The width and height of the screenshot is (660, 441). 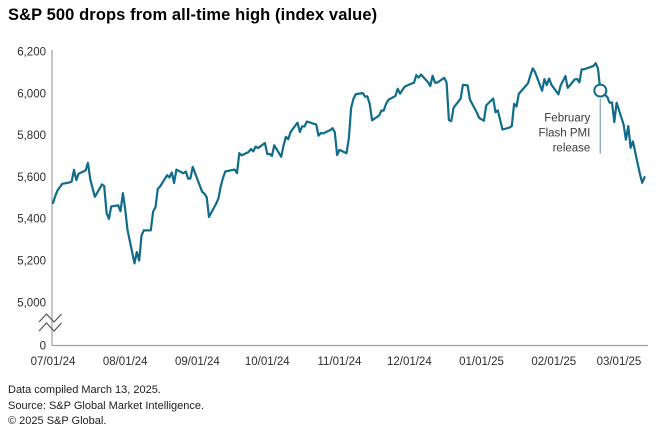 I want to click on x-tick-label: 02/01/25, so click(x=553, y=362).